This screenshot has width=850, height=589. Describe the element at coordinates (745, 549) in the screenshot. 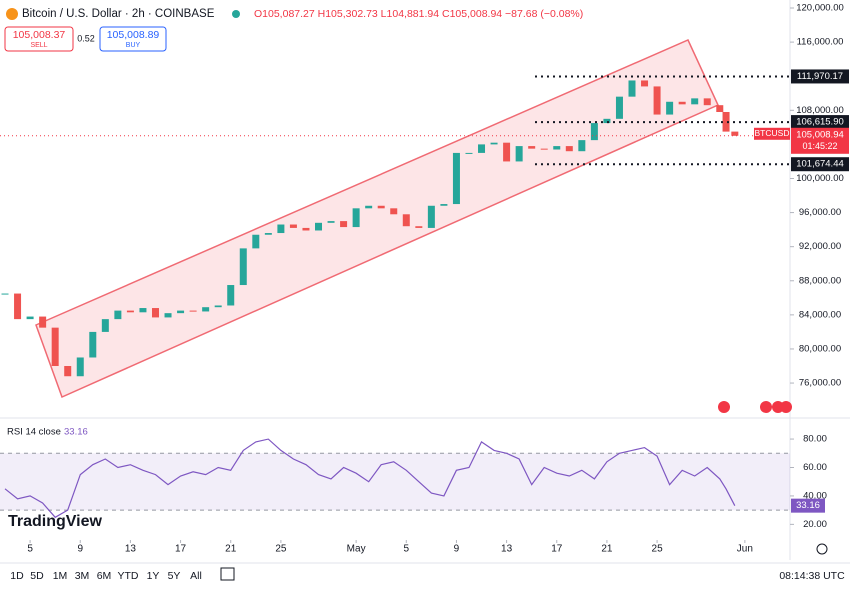

I see `x-tick-label: Jun` at that location.